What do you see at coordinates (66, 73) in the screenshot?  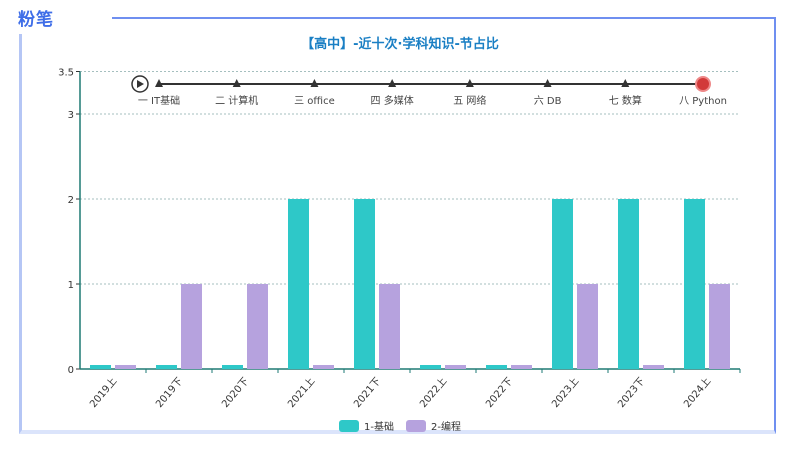 I see `y-tick-label: 3.5` at bounding box center [66, 73].